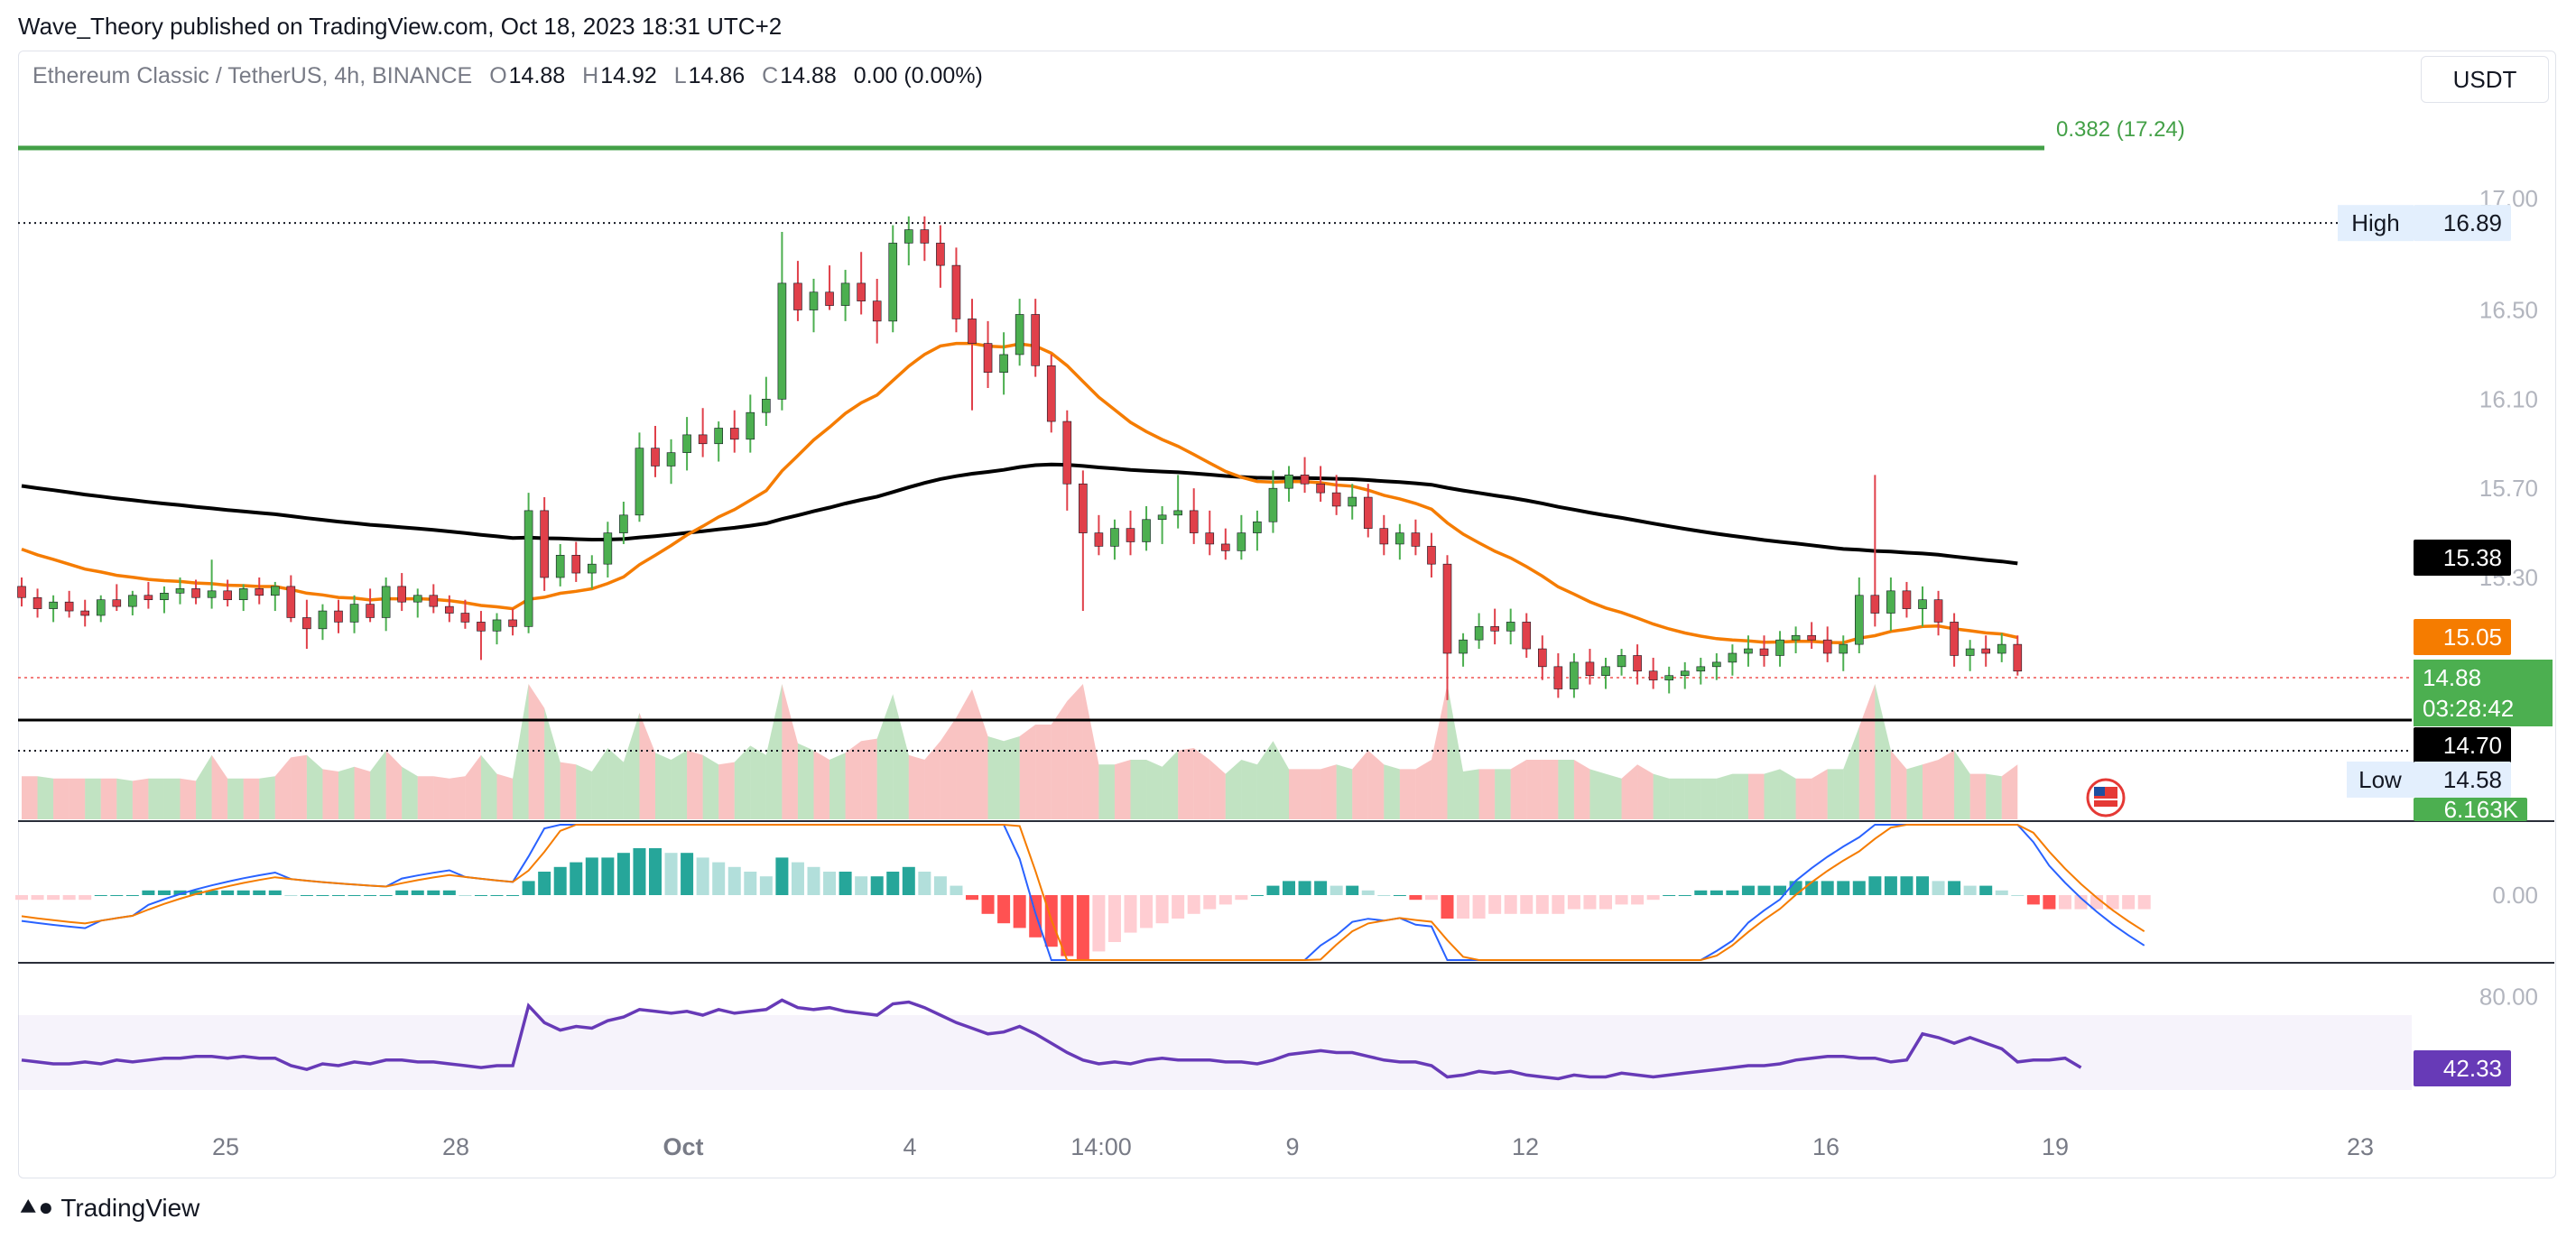  Describe the element at coordinates (918, 75) in the screenshot. I see `change-value: 0.00 (0.00%)` at that location.